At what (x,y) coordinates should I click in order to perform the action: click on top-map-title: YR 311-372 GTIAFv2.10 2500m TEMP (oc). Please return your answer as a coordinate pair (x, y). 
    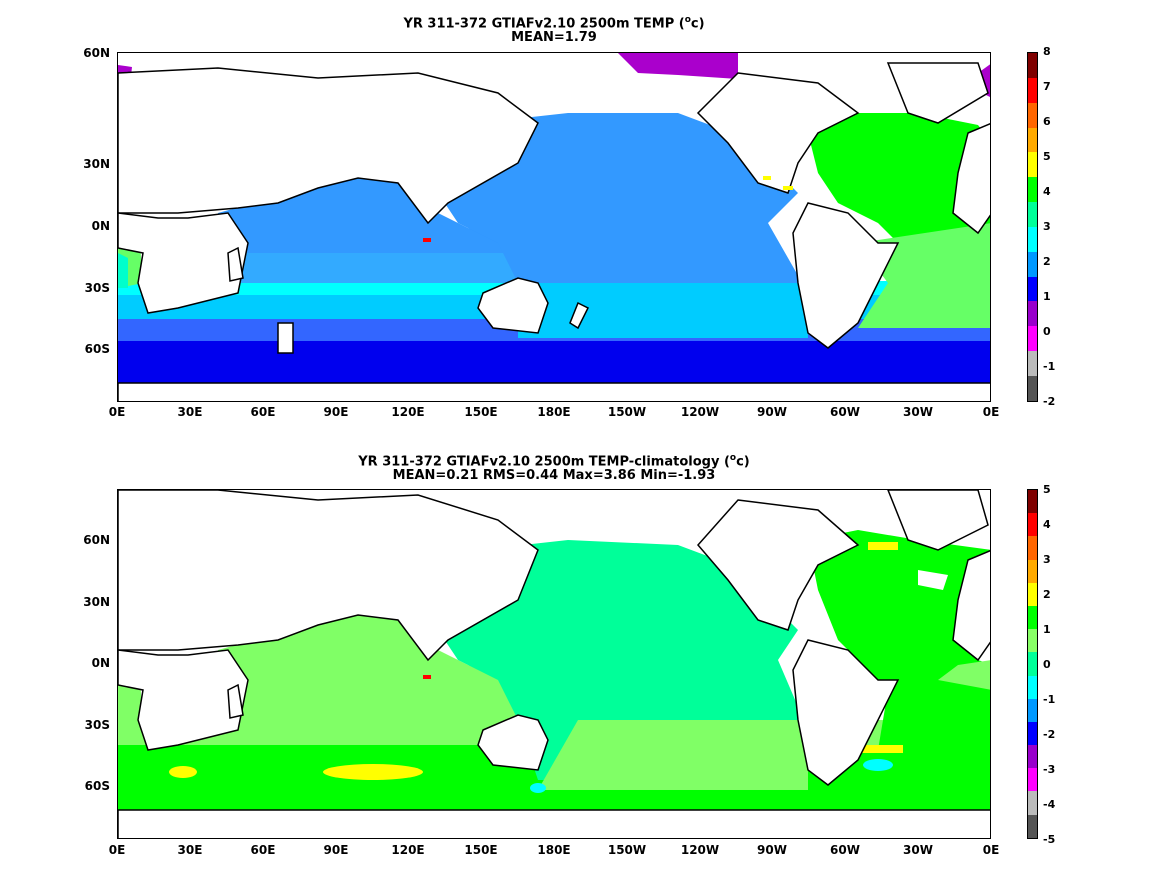
    Looking at the image, I should click on (554, 23).